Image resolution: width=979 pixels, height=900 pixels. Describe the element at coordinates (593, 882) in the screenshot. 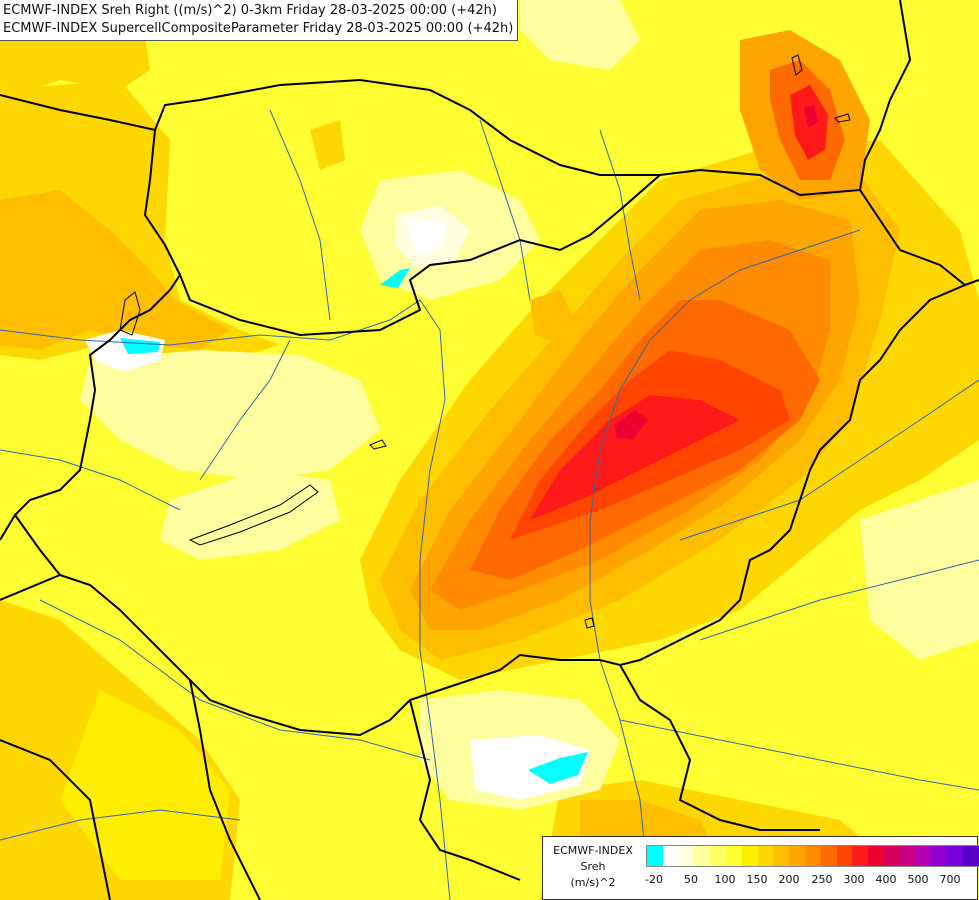

I see `legend-title-line-3: (m/s)^2` at that location.